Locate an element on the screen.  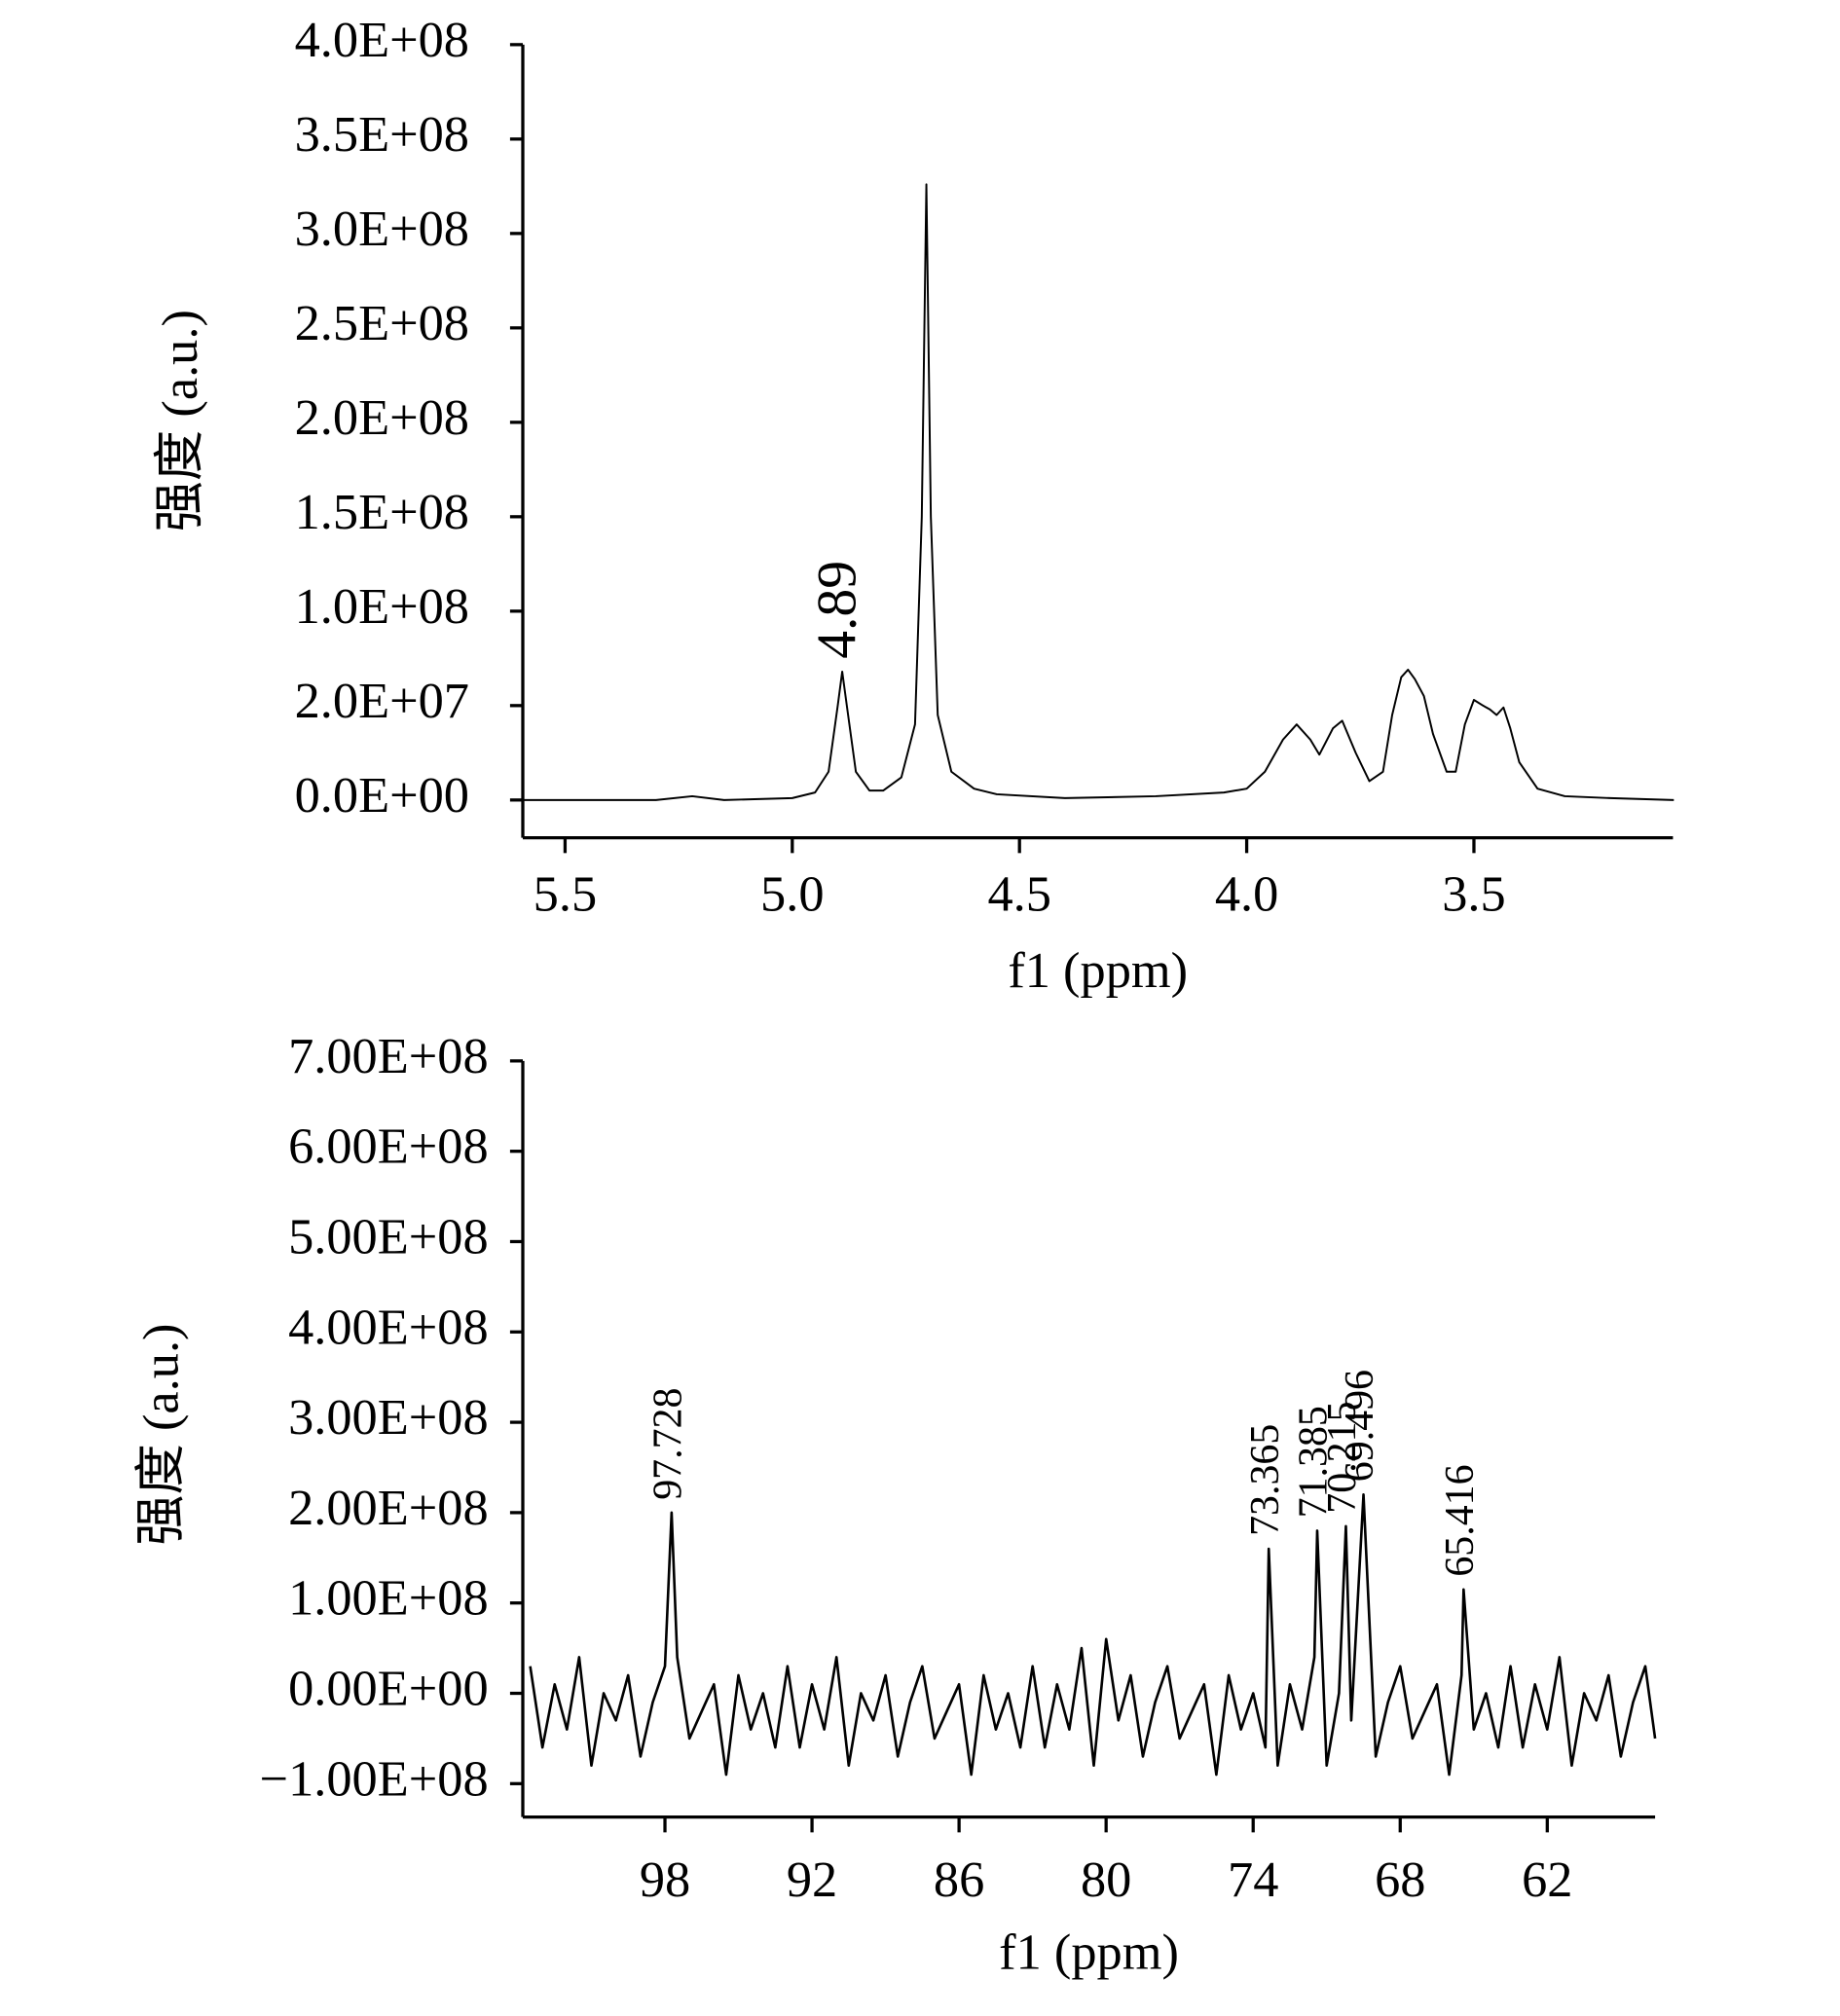
peak-label: 73.365 is located at coordinates (1265, 1480).